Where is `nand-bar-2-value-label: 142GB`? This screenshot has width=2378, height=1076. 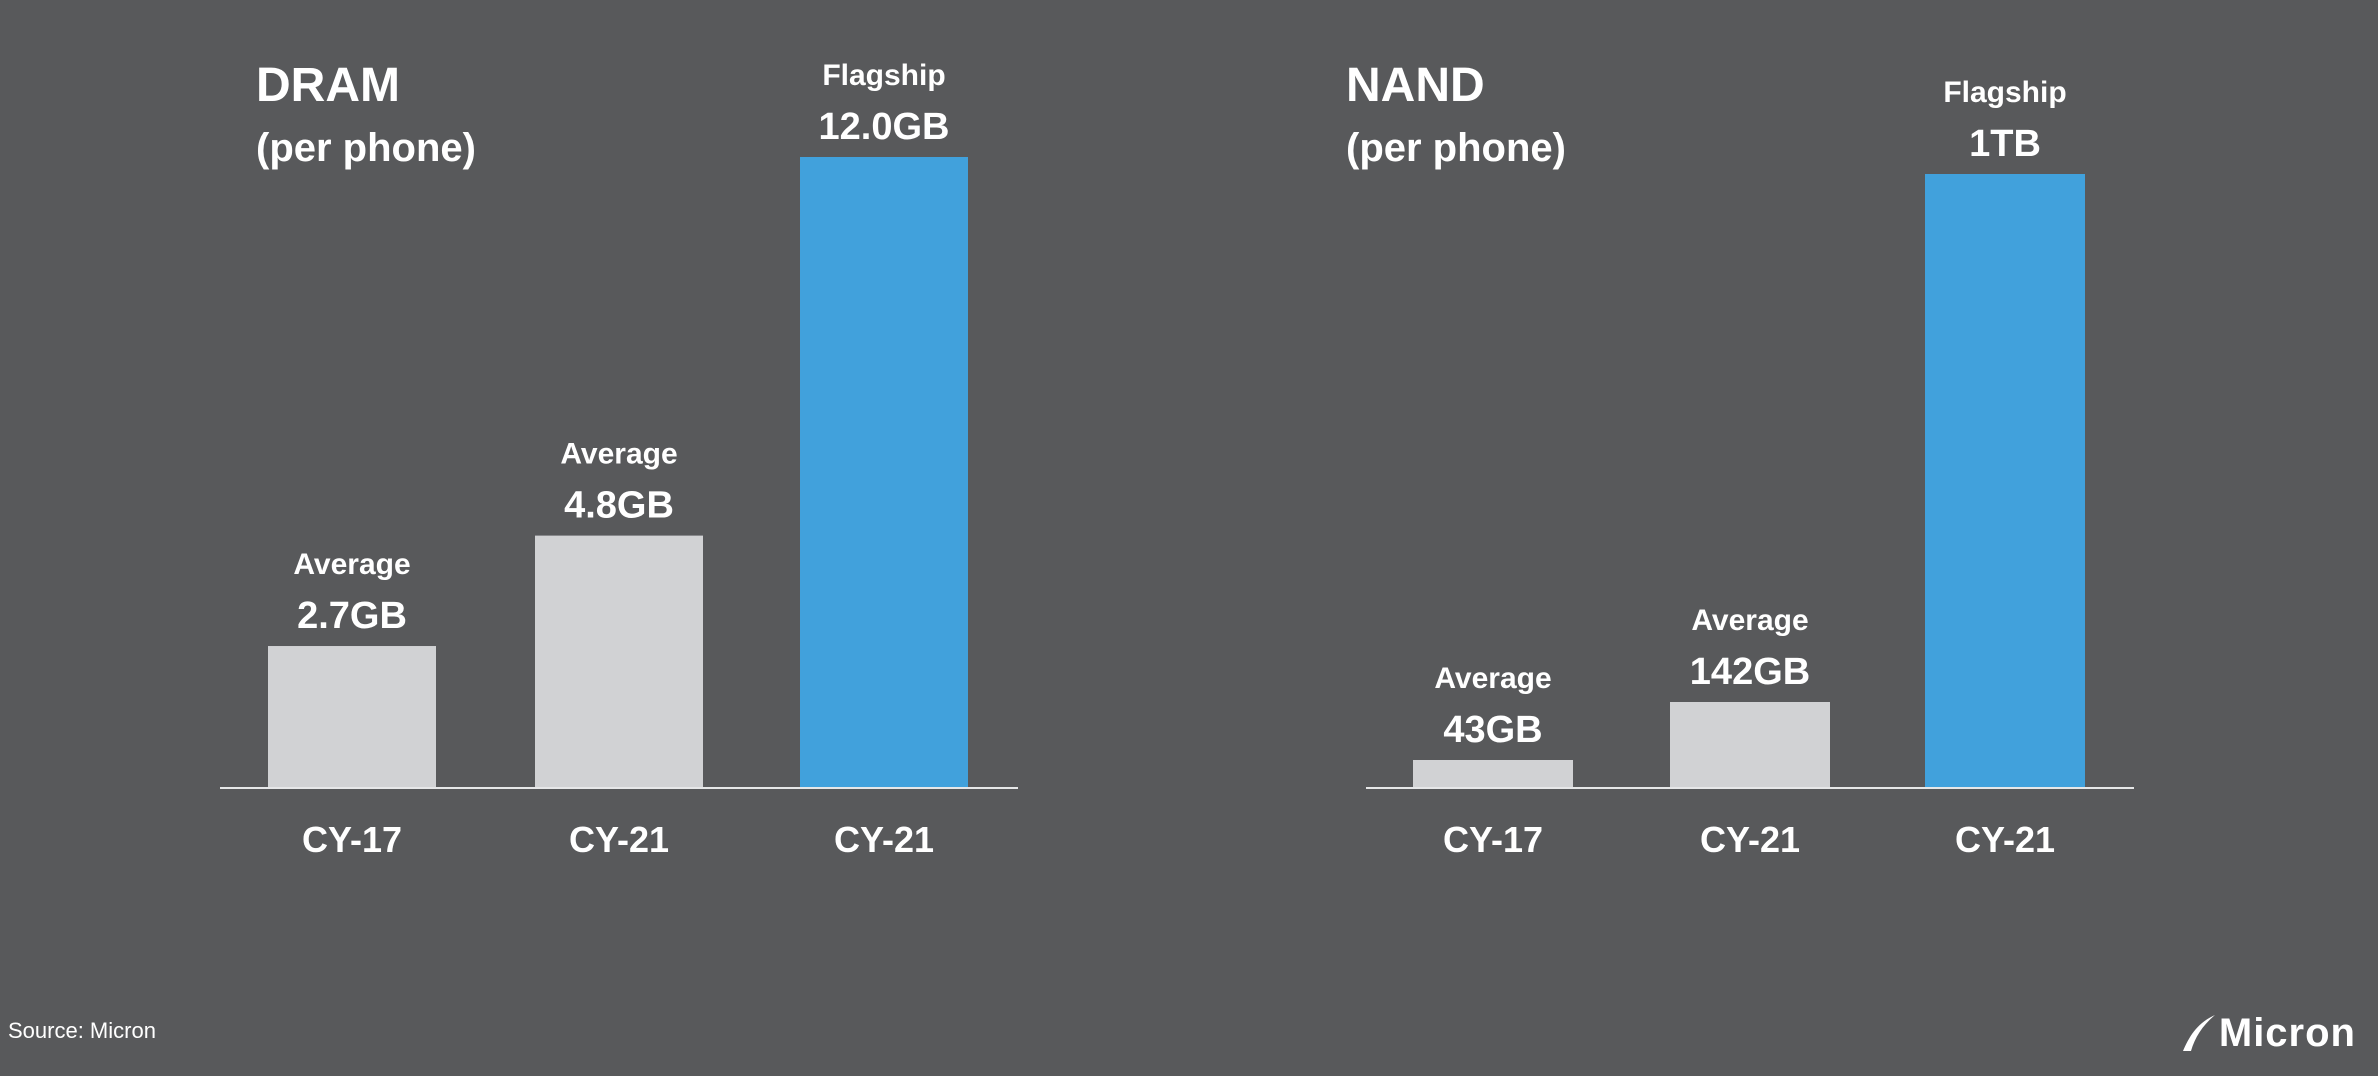
nand-bar-2-value-label: 142GB is located at coordinates (1750, 672).